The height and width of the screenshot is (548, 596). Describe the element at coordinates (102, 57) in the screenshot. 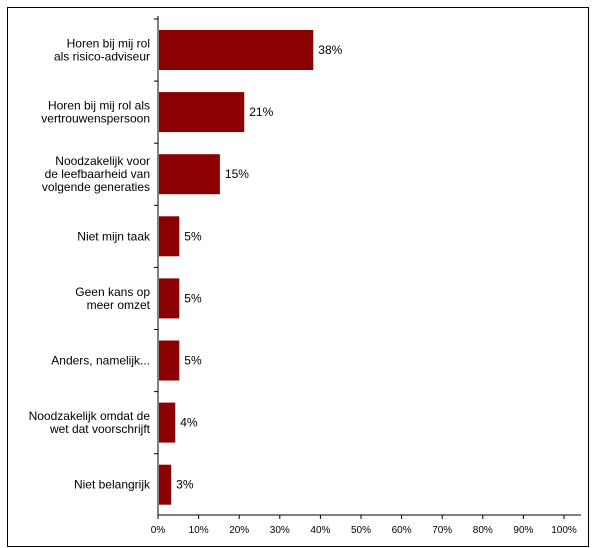

I see `category-label-line: als risico-adviseur` at that location.